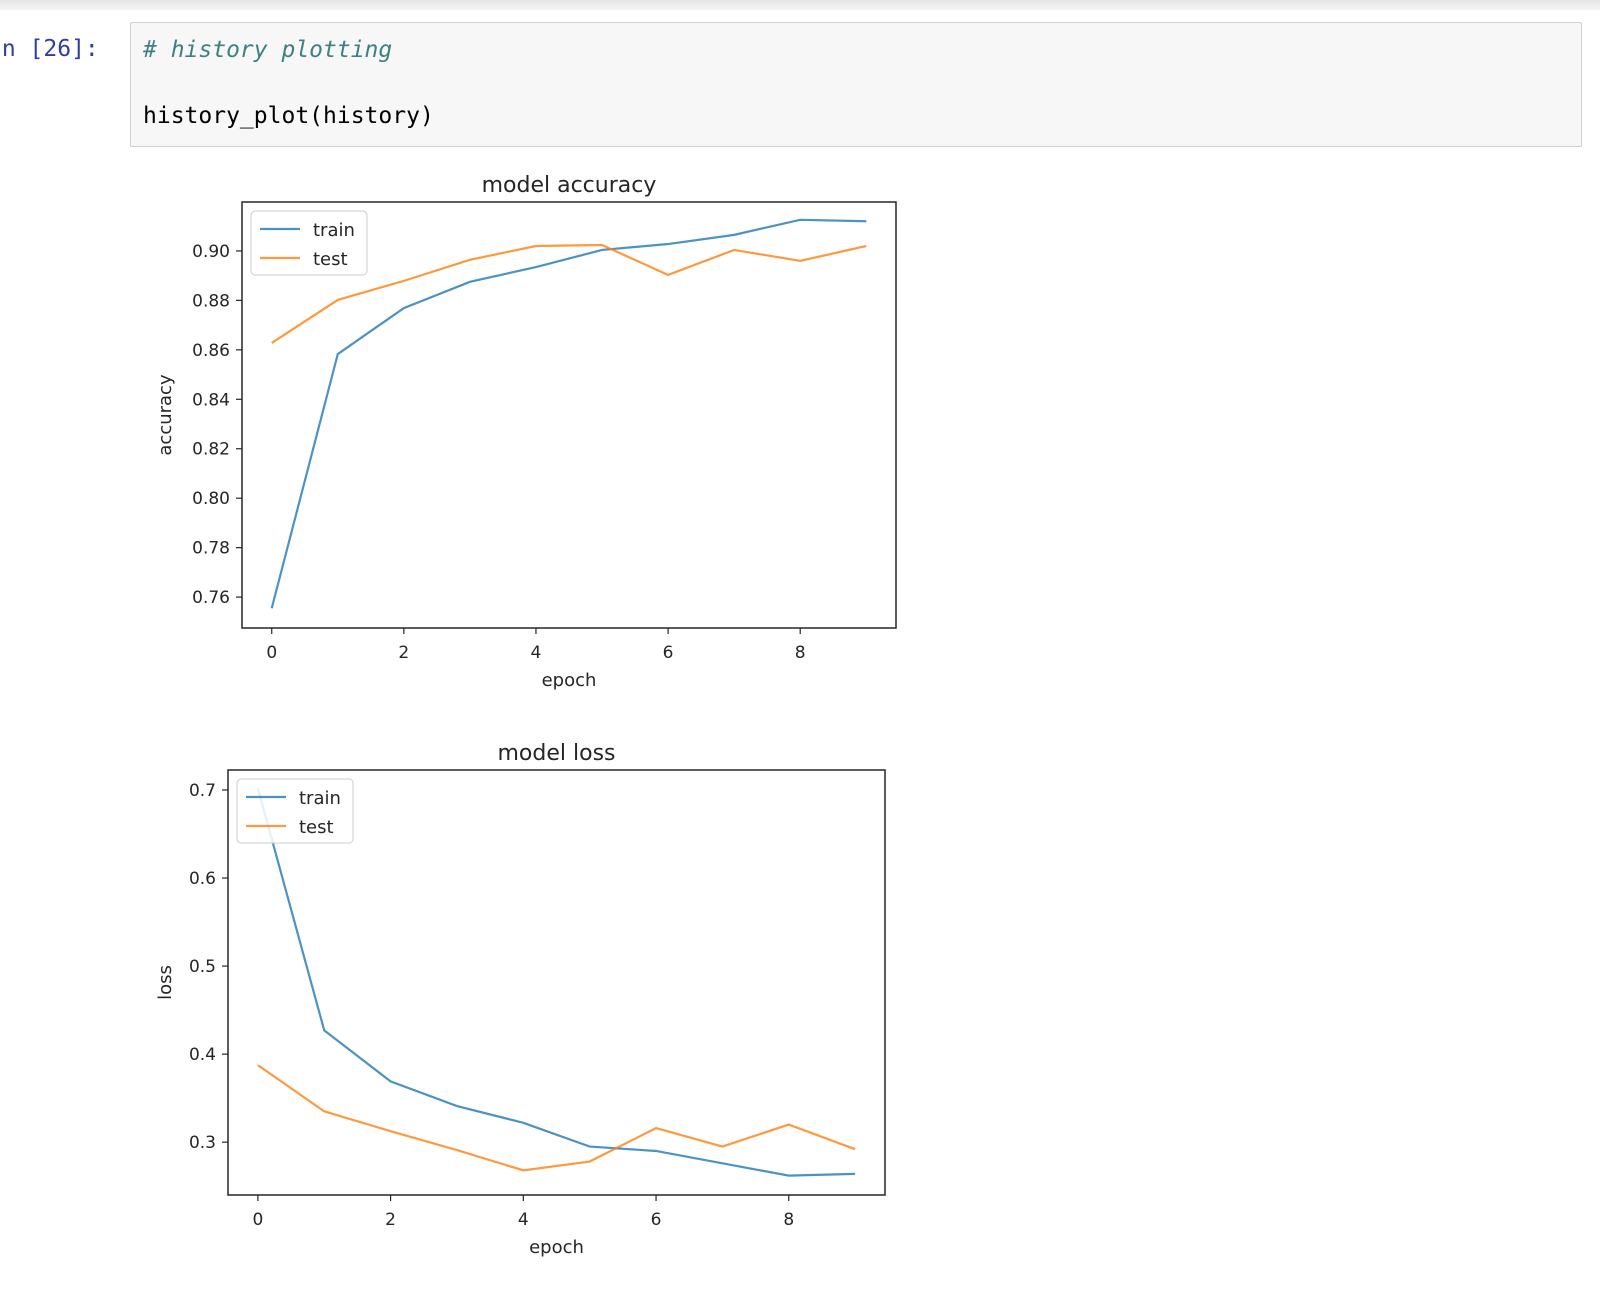 The image size is (1600, 1306). What do you see at coordinates (202, 967) in the screenshot?
I see `y-tick-label: 0.5` at bounding box center [202, 967].